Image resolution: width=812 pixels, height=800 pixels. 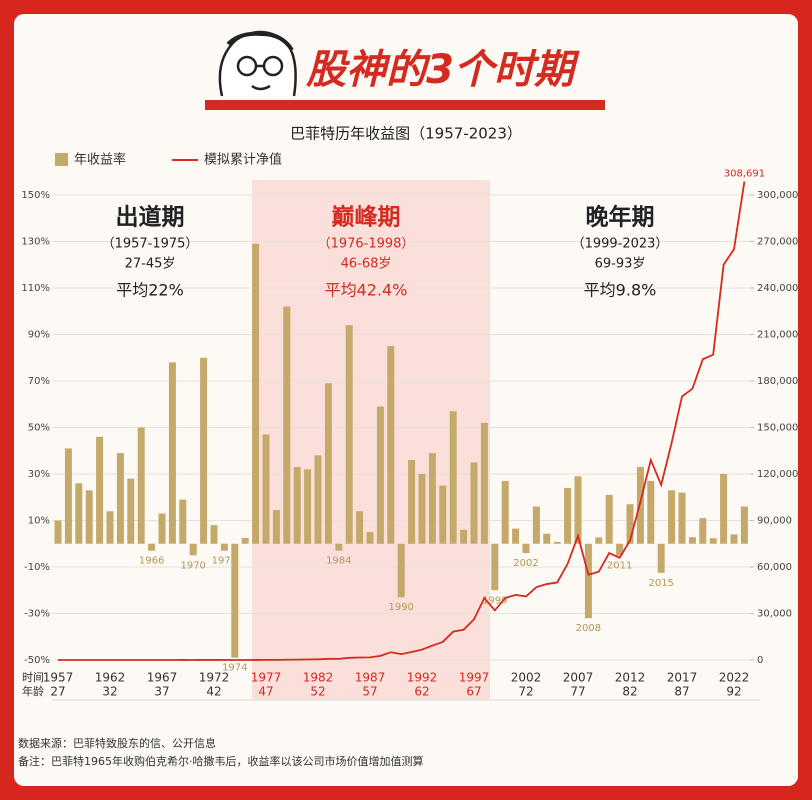 What do you see at coordinates (406, 134) in the screenshot?
I see `chart-subtitle: 巴菲特历年收益图（1957-2023）` at bounding box center [406, 134].